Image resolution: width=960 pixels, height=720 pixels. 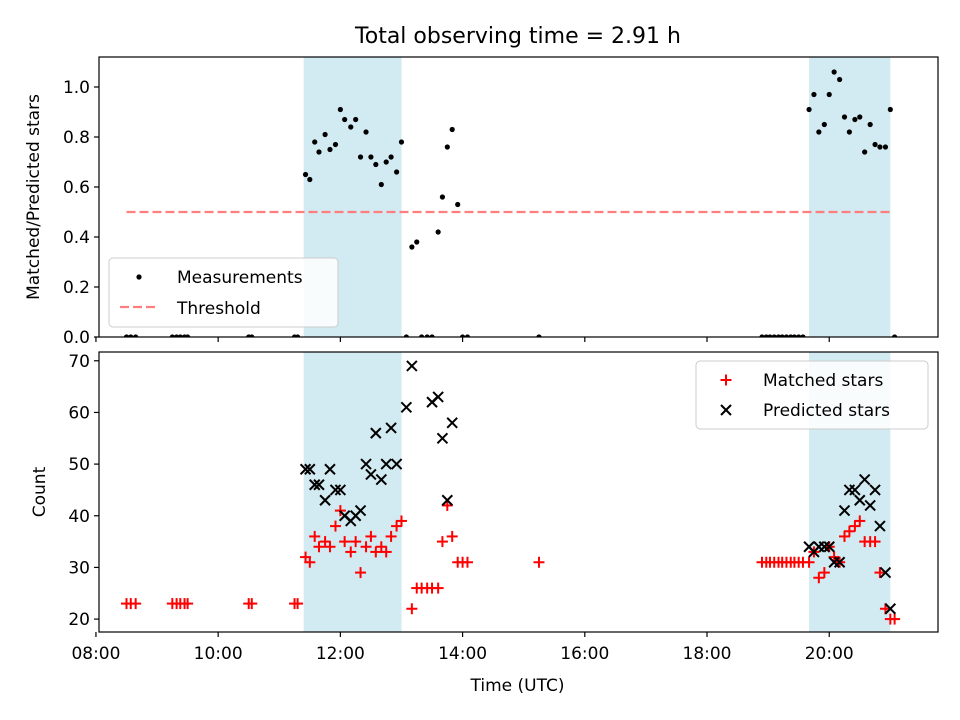 What do you see at coordinates (218, 654) in the screenshot?
I see `x-tick-label: 10:00` at bounding box center [218, 654].